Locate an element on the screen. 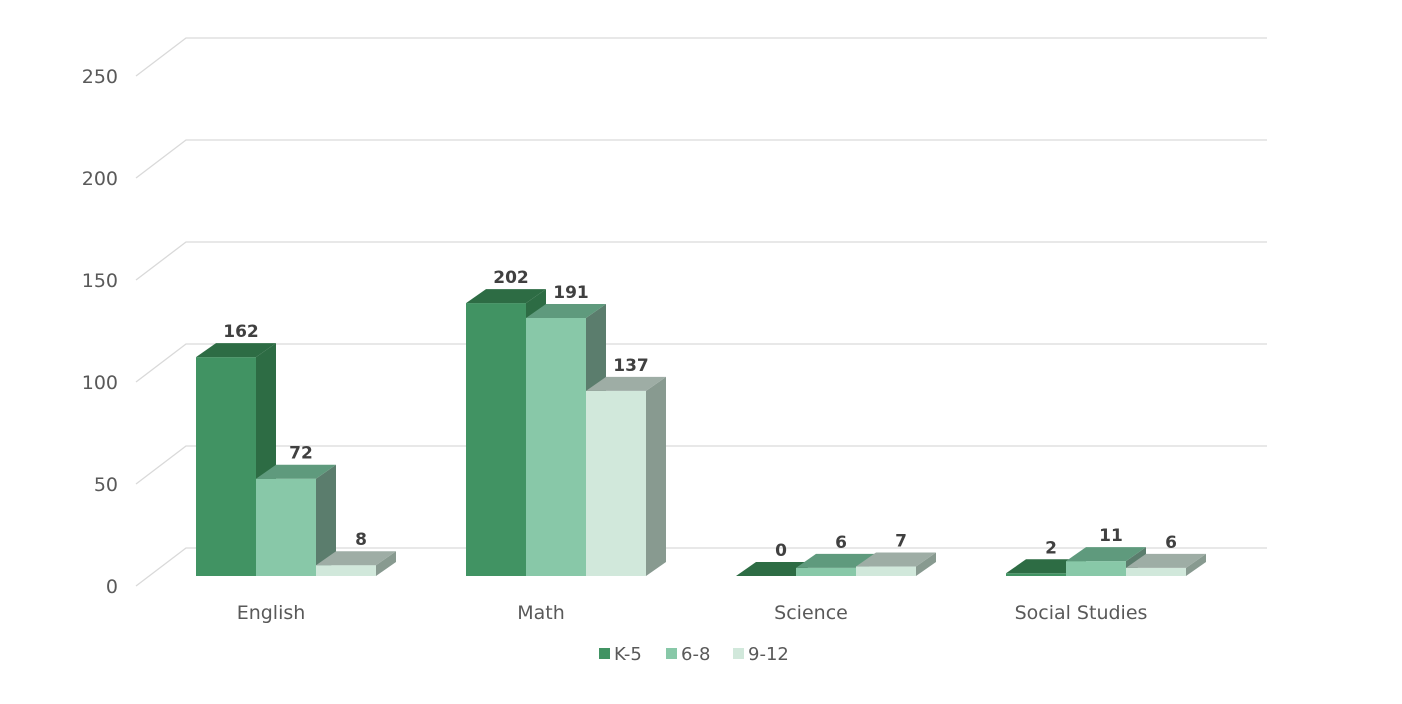 The image size is (1402, 704). x-category-label: Math is located at coordinates (541, 613).